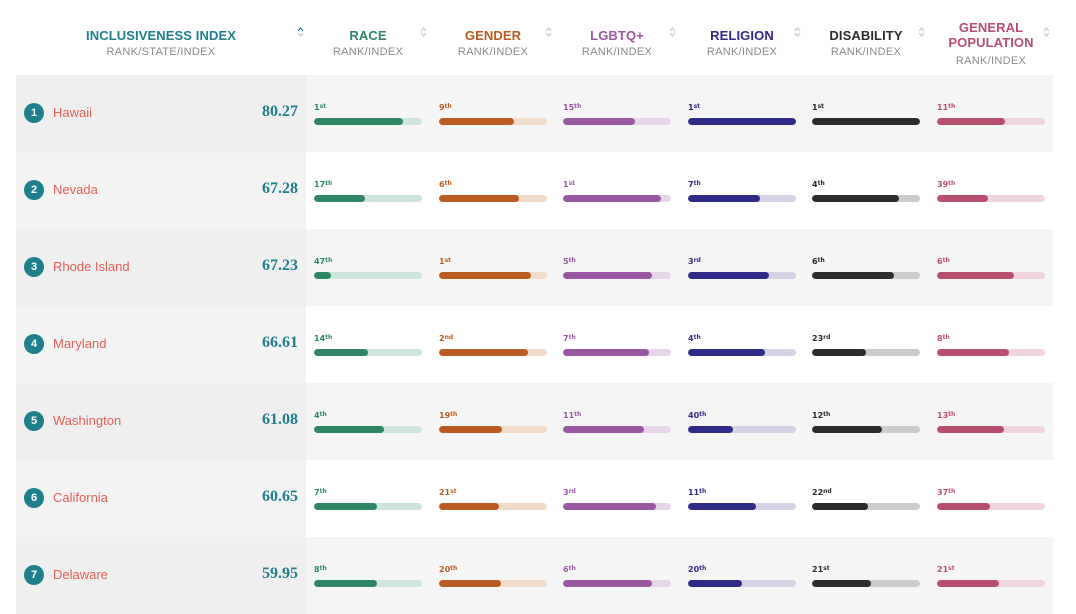 The image size is (1076, 614). Describe the element at coordinates (448, 415) in the screenshot. I see `category-rank: 19th` at that location.